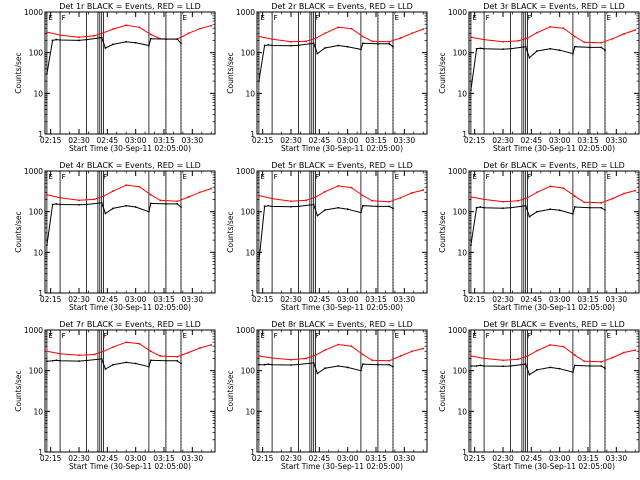 The height and width of the screenshot is (480, 640). What do you see at coordinates (230, 231) in the screenshot?
I see `y-axis-label: Counts/sec` at bounding box center [230, 231].